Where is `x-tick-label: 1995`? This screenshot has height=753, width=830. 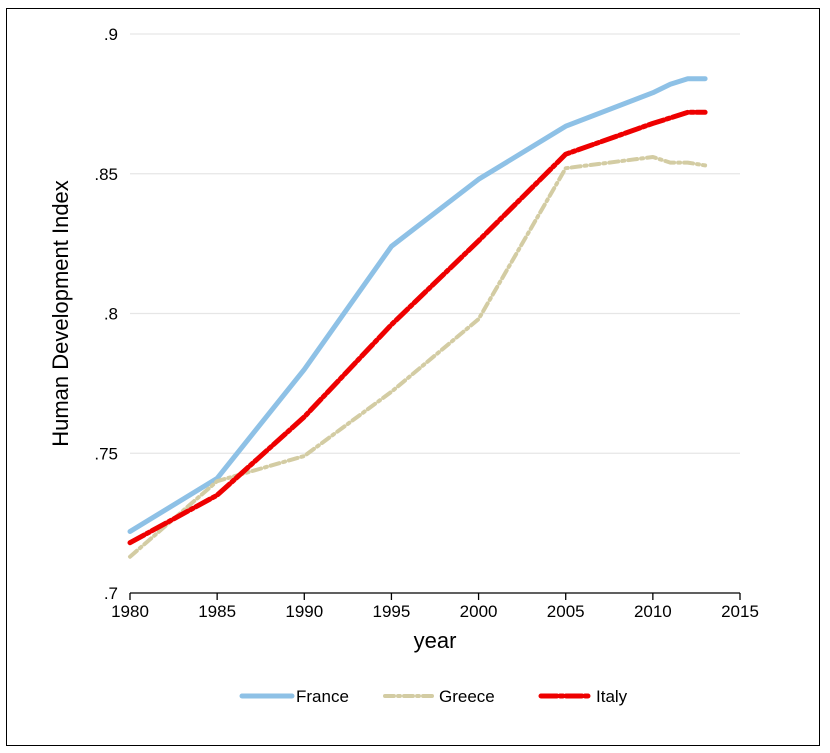
x-tick-label: 1995 is located at coordinates (392, 611).